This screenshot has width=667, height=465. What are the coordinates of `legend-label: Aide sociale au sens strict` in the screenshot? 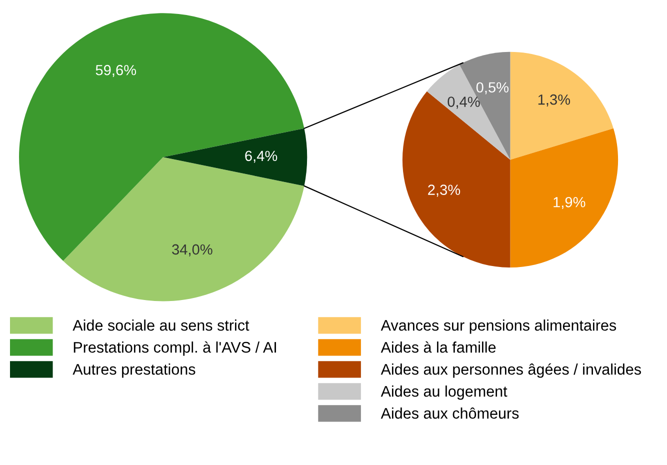 It's located at (161, 325).